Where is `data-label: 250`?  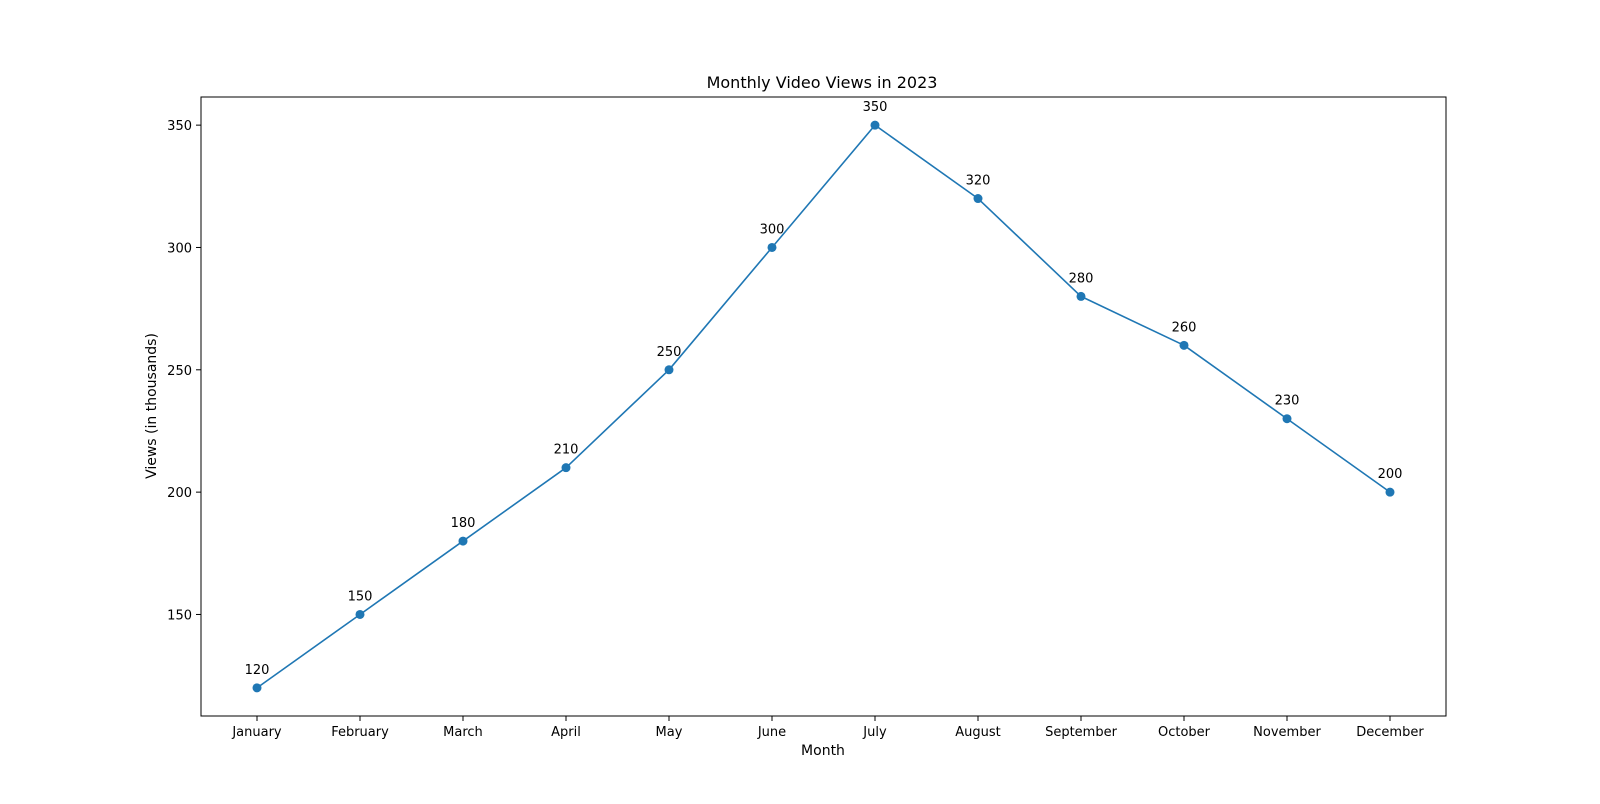 data-label: 250 is located at coordinates (669, 352).